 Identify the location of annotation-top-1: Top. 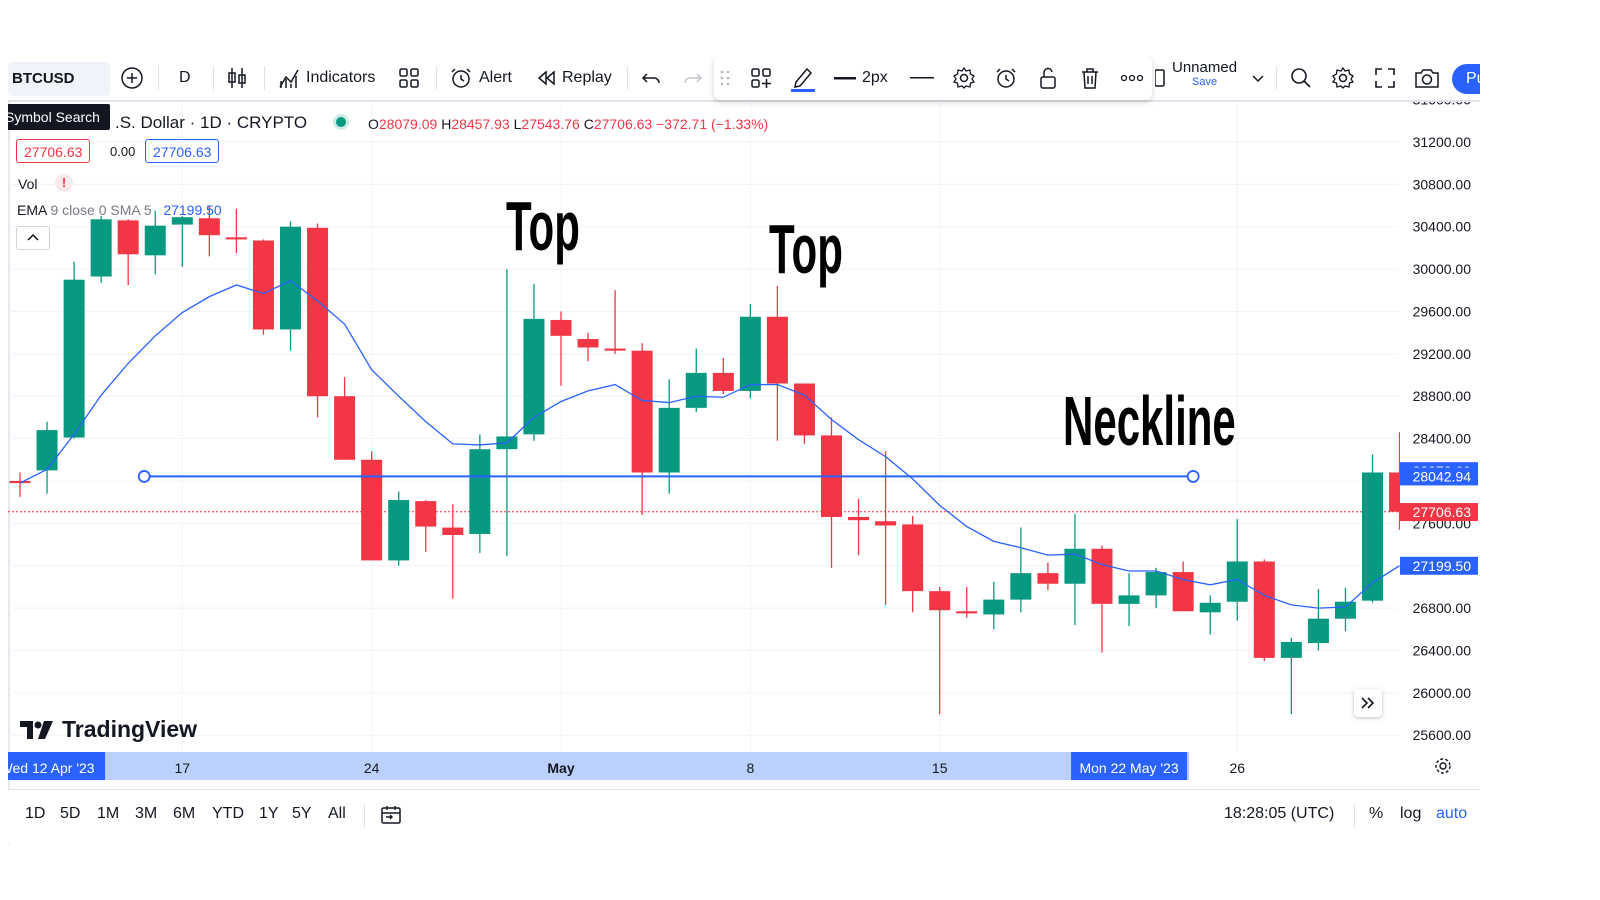
(543, 226).